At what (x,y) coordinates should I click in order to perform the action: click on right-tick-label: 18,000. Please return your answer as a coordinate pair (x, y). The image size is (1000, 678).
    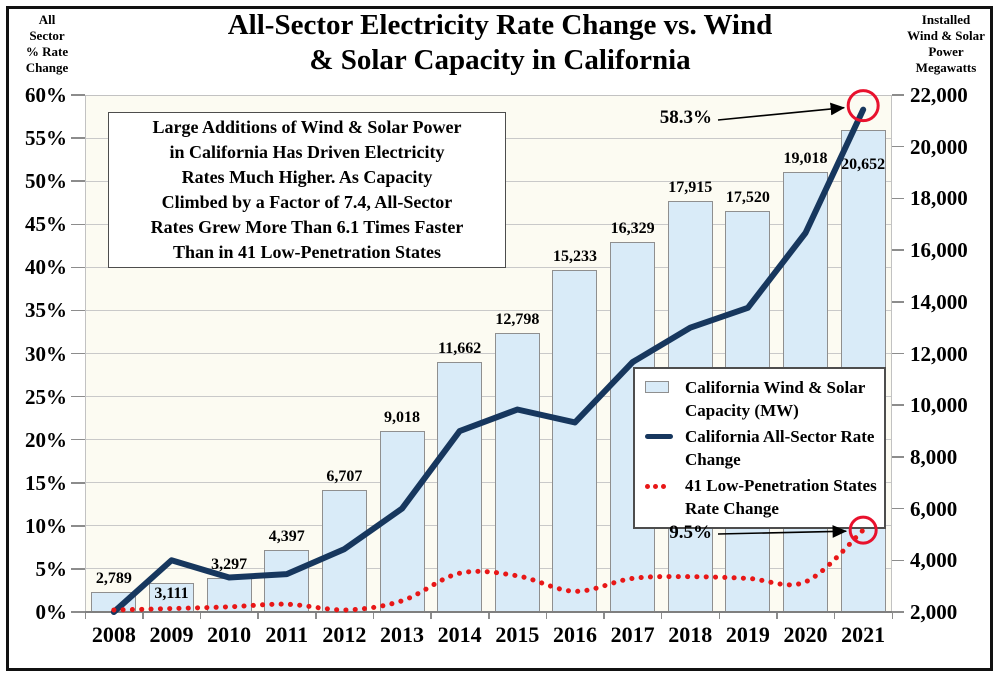
    Looking at the image, I should click on (939, 198).